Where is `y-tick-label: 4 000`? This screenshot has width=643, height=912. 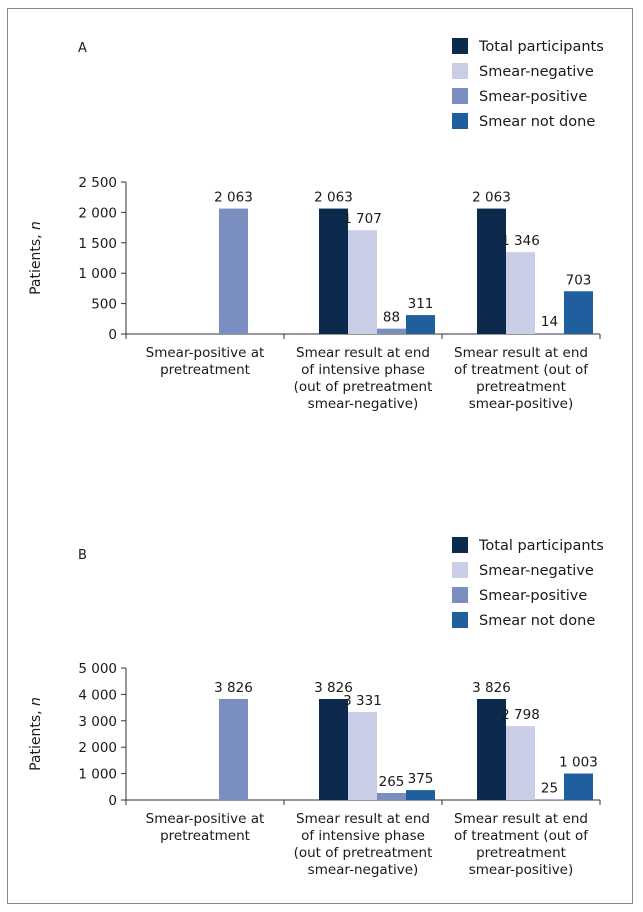
y-tick-label: 4 000 is located at coordinates (97, 695).